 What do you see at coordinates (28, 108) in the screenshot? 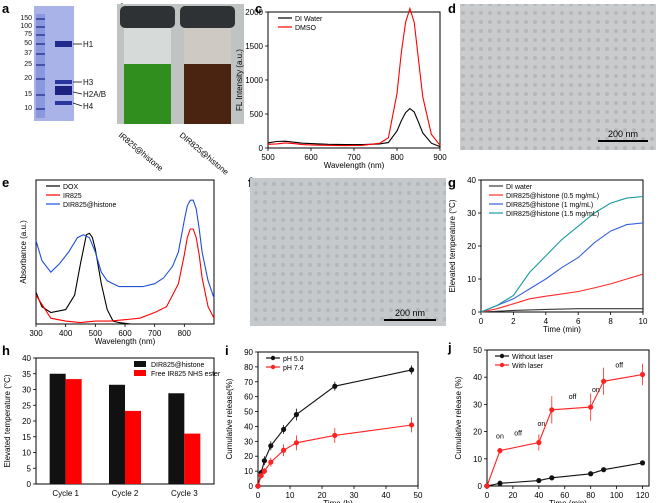
I see `ladder-label: 10` at bounding box center [28, 108].